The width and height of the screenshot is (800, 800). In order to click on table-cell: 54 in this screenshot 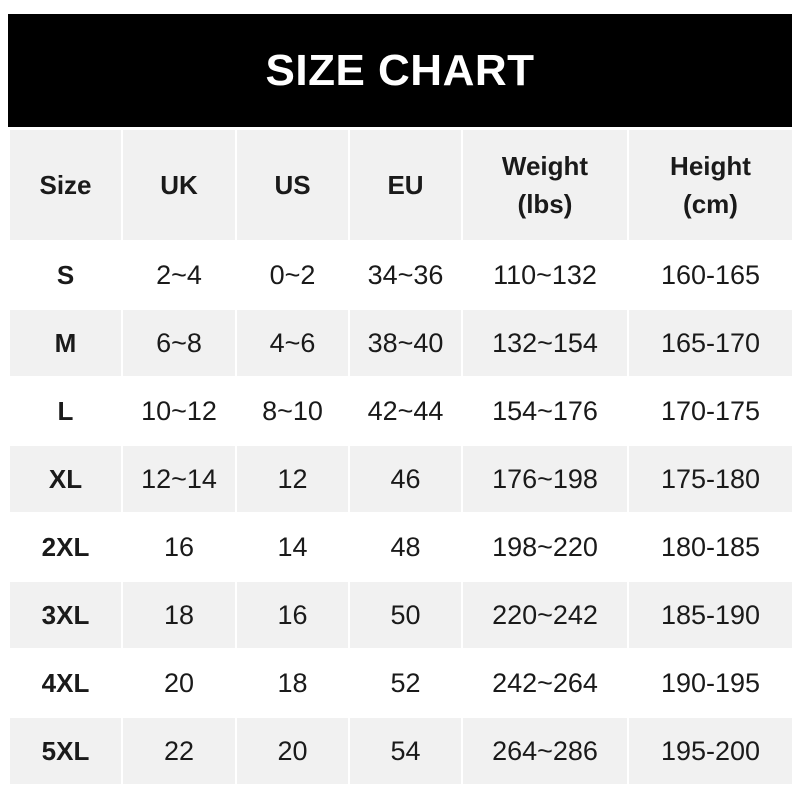, I will do `click(405, 751)`.